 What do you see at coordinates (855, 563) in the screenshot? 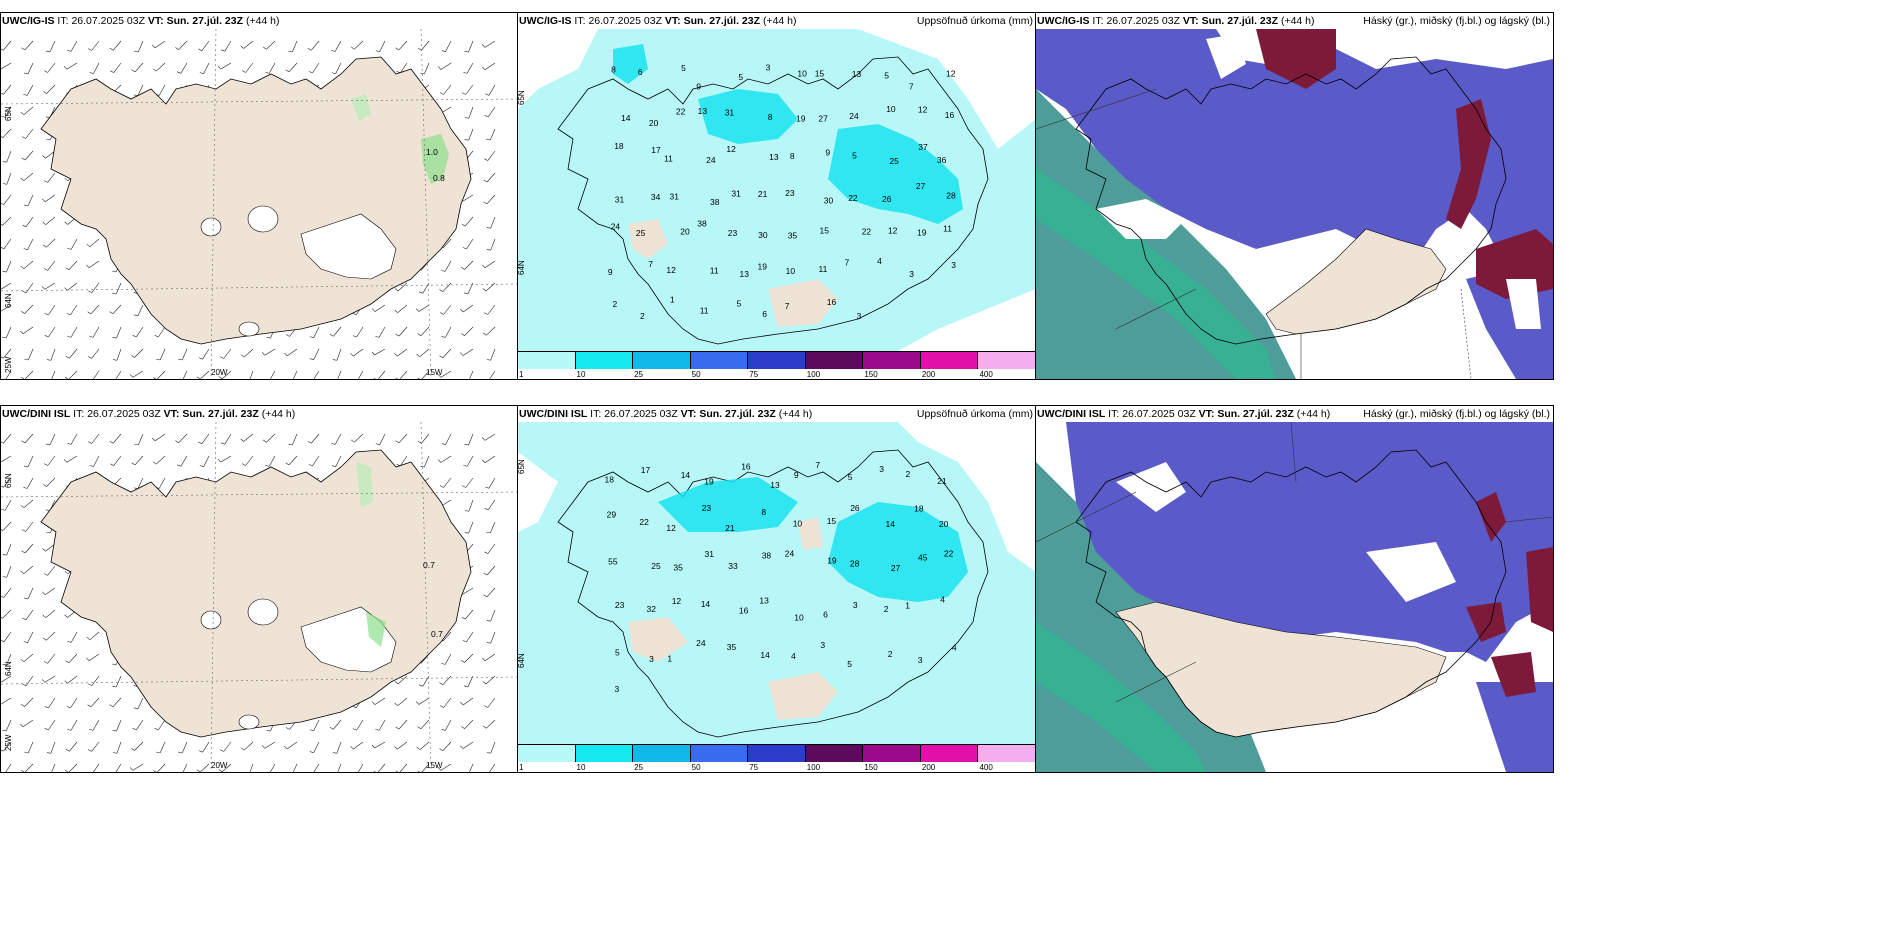
I see `precip-value: 28` at bounding box center [855, 563].